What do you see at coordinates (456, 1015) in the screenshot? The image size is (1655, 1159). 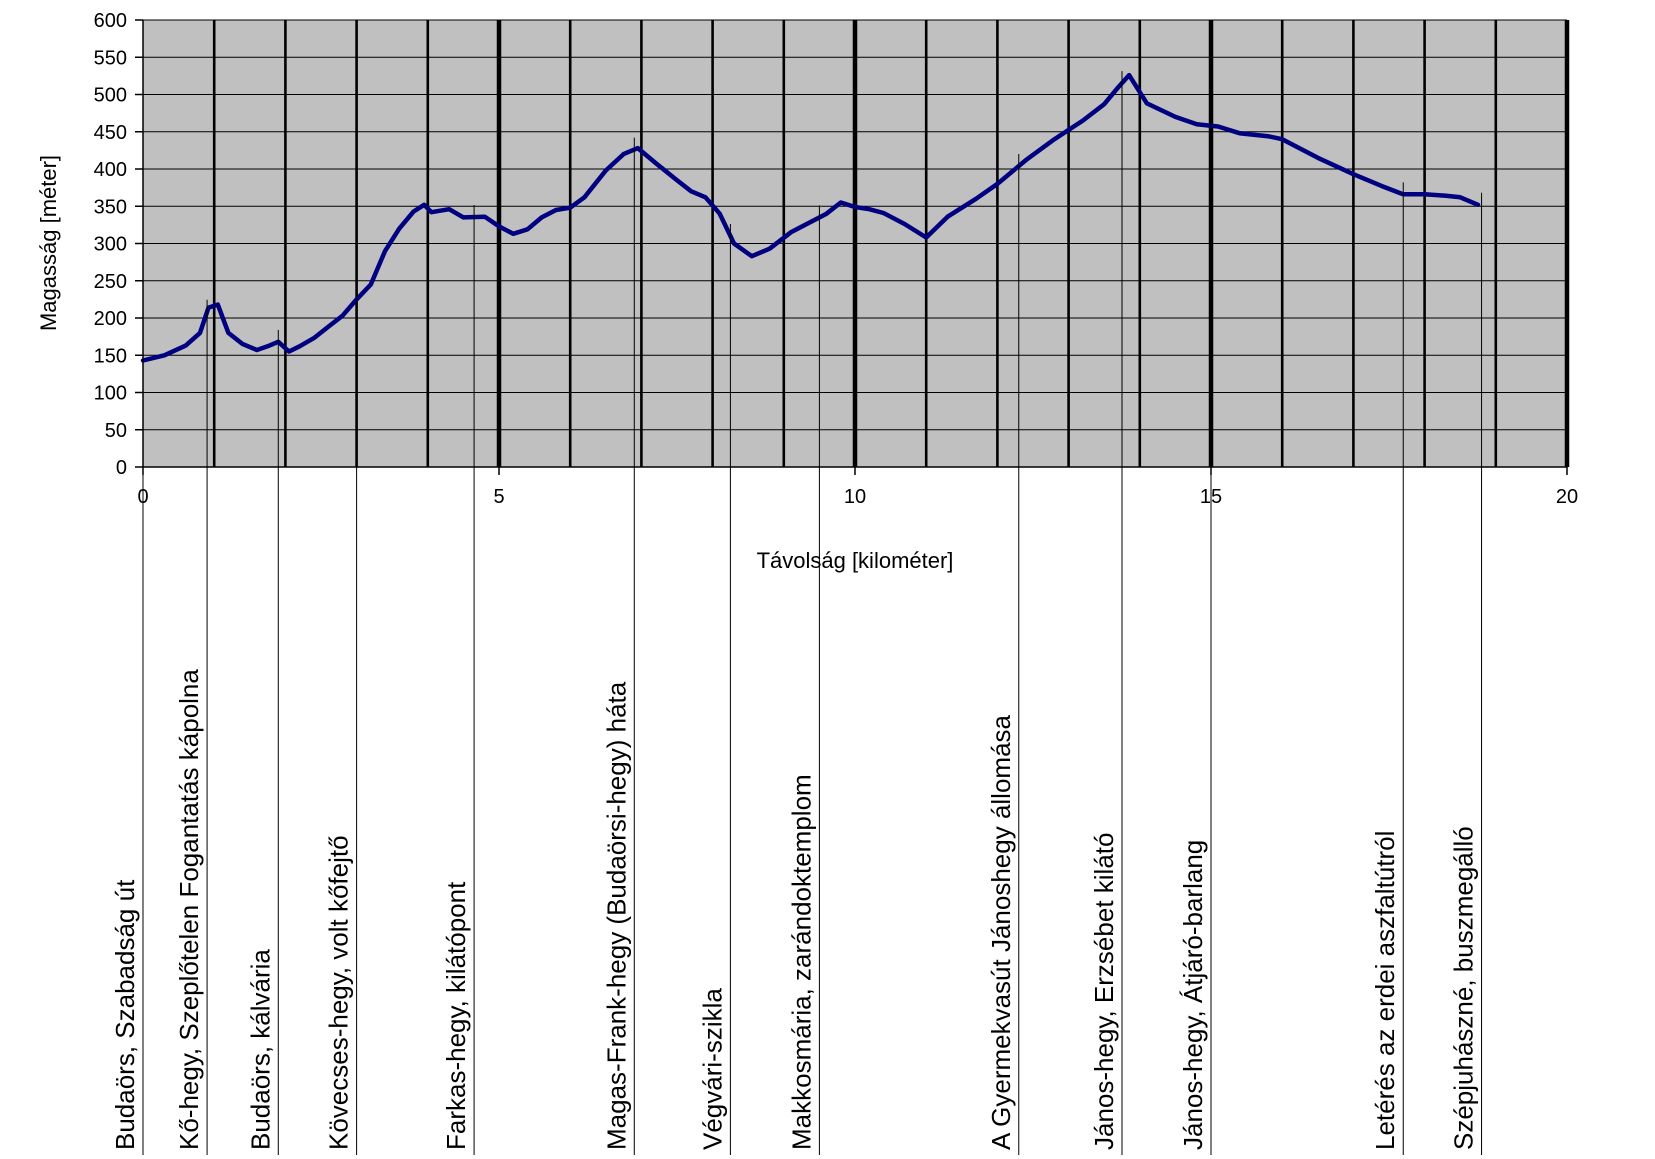 I see `landmark-label: Farkas-hegy, kilátópont` at bounding box center [456, 1015].